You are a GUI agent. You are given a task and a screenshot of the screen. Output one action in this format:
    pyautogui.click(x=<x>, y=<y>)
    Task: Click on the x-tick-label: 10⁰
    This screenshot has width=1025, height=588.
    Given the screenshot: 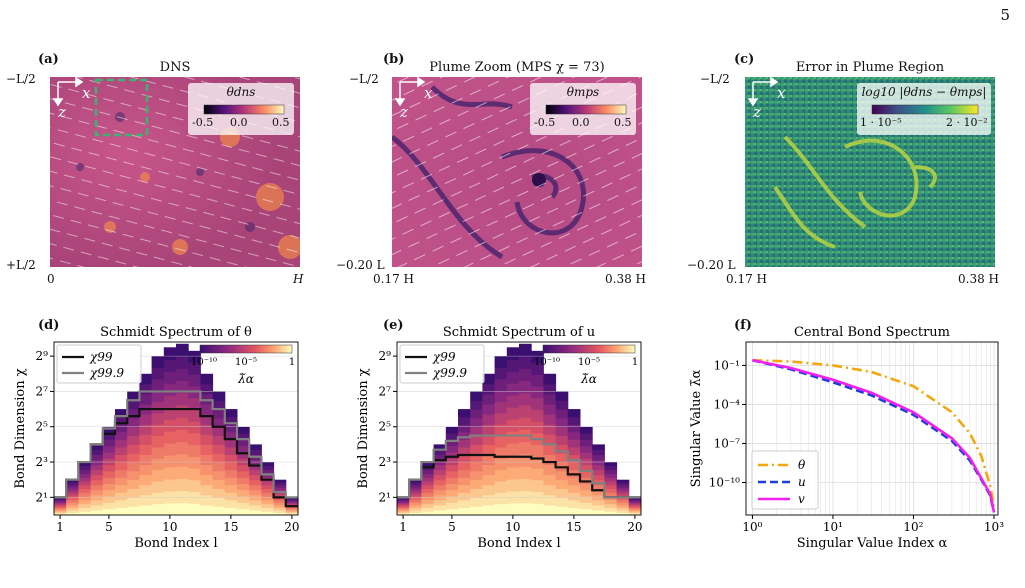 What is the action you would take?
    pyautogui.click(x=752, y=527)
    